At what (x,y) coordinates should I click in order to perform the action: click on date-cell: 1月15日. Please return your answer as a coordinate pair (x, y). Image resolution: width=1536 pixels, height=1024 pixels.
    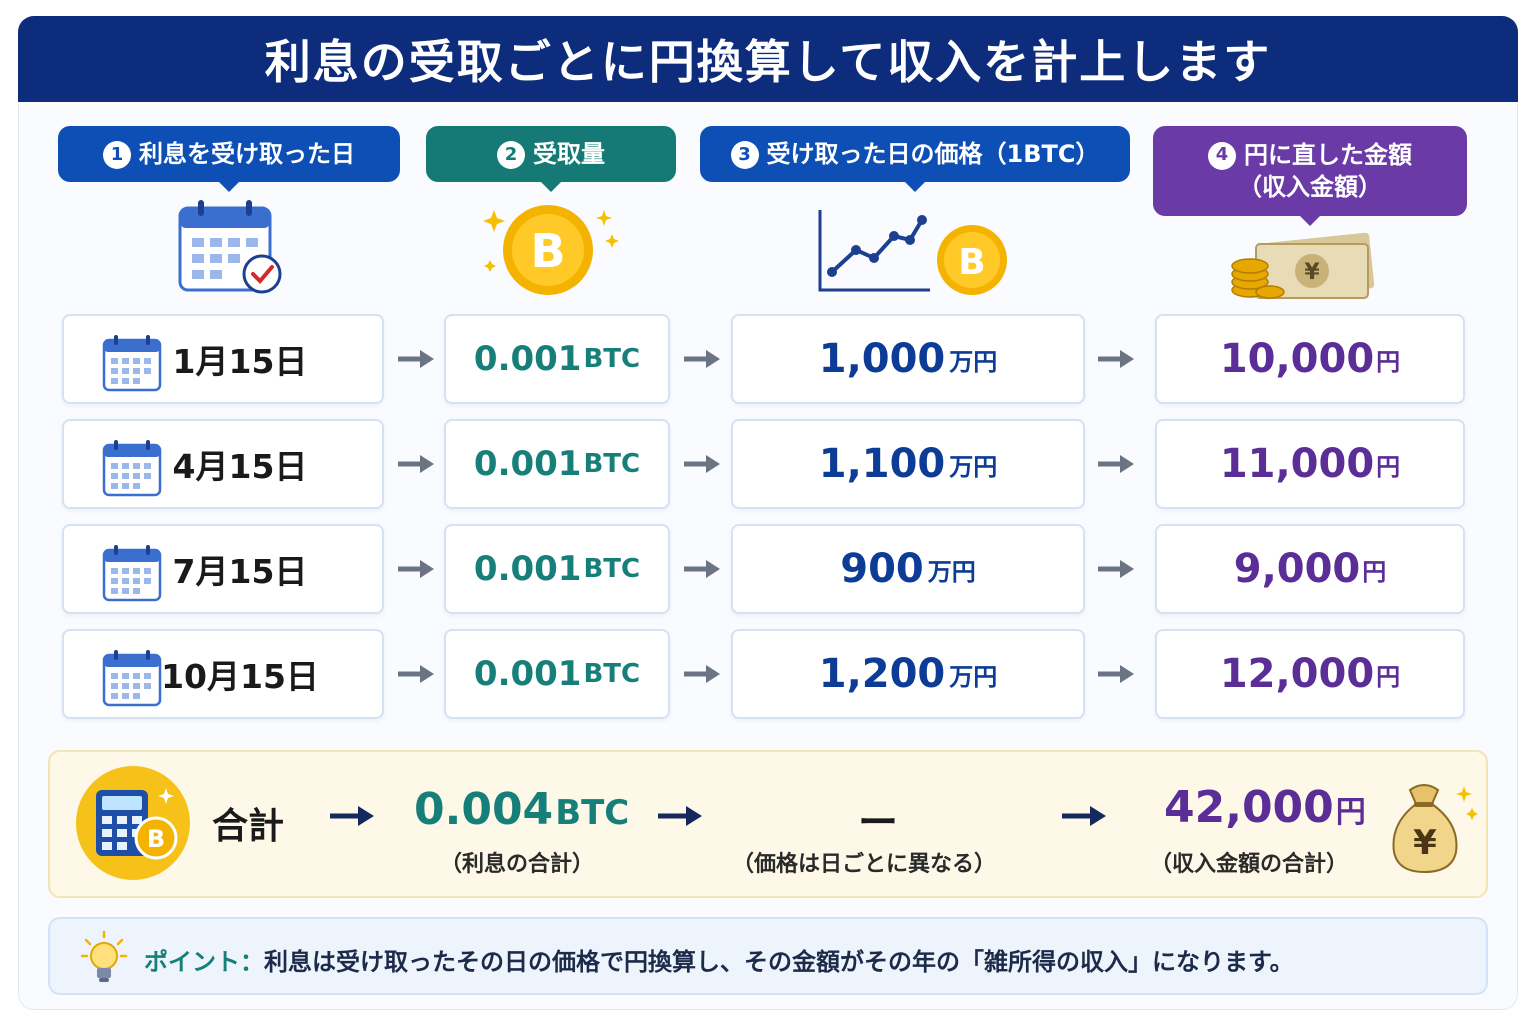
    Looking at the image, I should click on (223, 359).